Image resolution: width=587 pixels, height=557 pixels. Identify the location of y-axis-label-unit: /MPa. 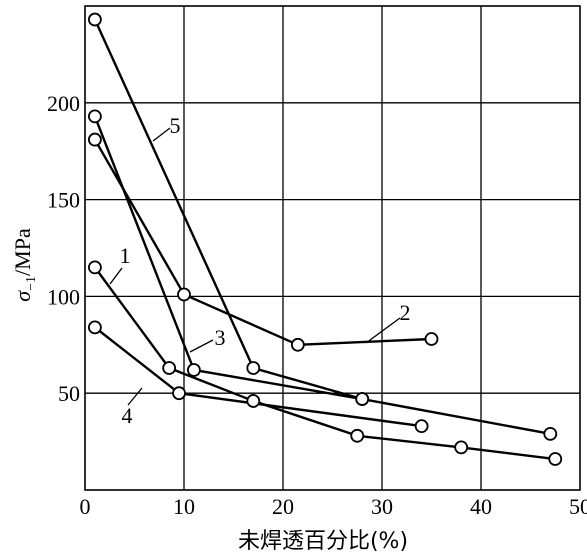
(22, 252).